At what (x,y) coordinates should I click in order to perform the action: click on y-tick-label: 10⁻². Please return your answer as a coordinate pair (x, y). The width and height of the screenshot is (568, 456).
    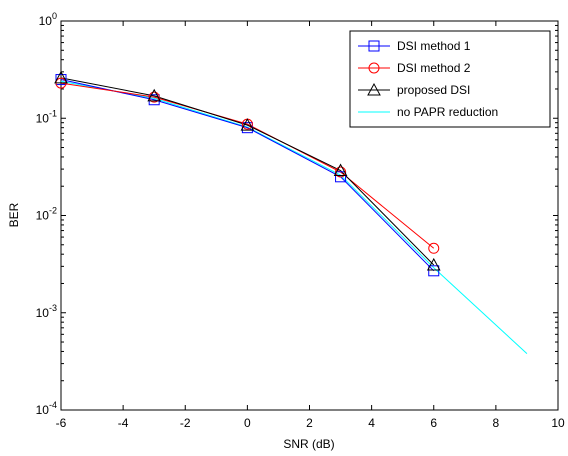
    Looking at the image, I should click on (46, 214).